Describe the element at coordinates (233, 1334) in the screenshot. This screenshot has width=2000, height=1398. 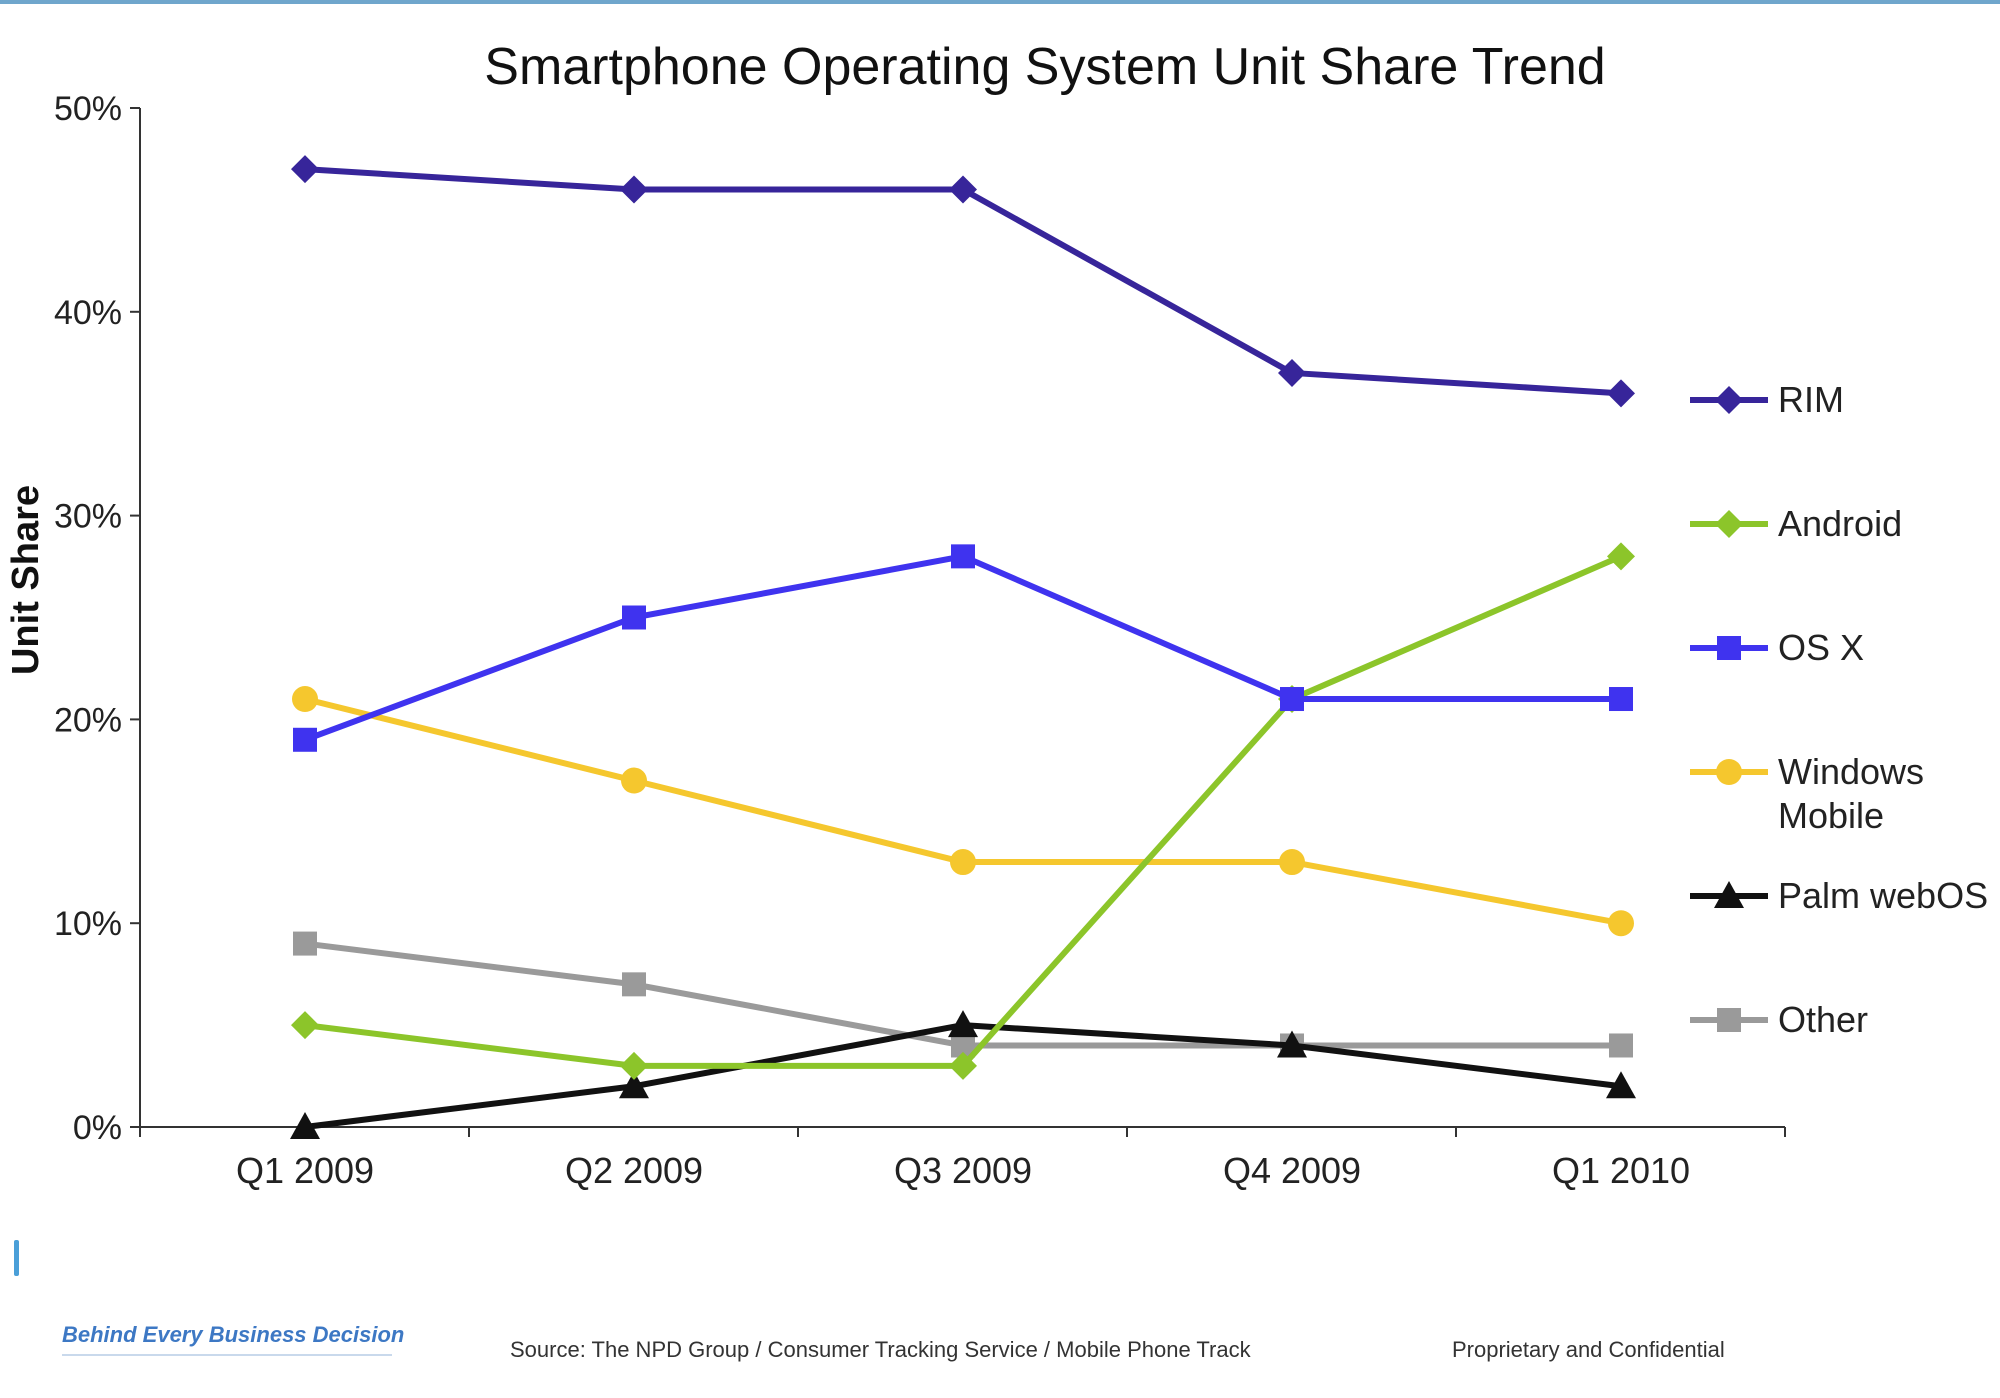
I see `footer-tagline: Behind Every Business Decision` at that location.